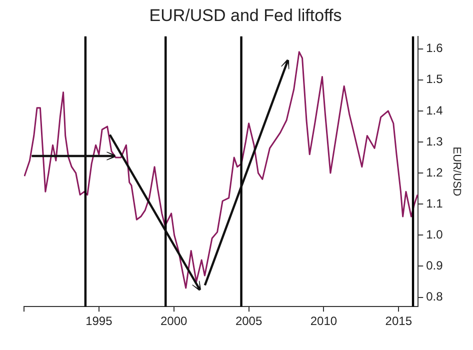  I want to click on chart-title: EUR/USD and Fed liftoffs, so click(245, 15).